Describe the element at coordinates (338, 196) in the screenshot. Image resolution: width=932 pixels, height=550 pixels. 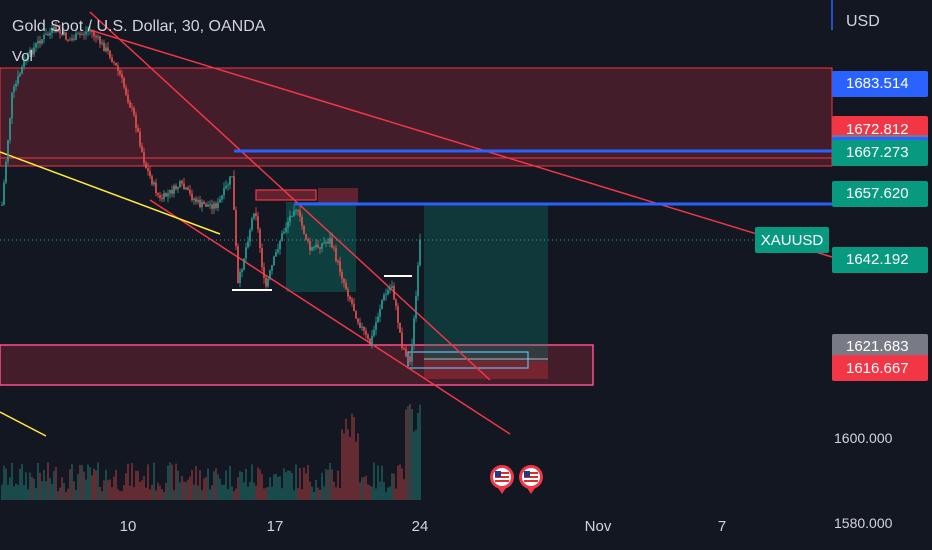
I see `consolidation-red-box` at that location.